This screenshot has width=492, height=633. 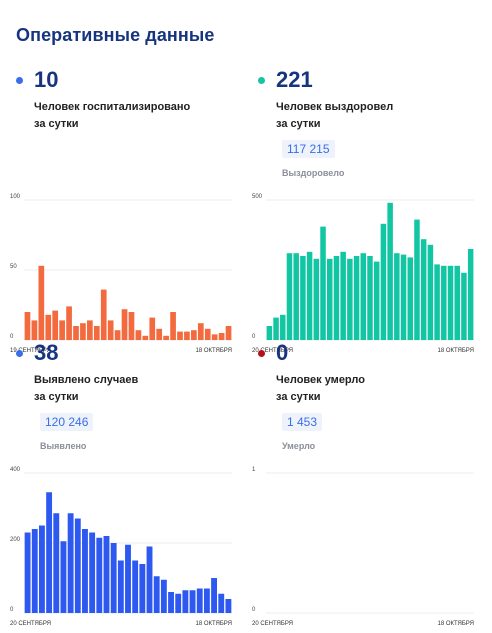 I want to click on recovered-description: Человек выздоровел за сутки, so click(x=335, y=115).